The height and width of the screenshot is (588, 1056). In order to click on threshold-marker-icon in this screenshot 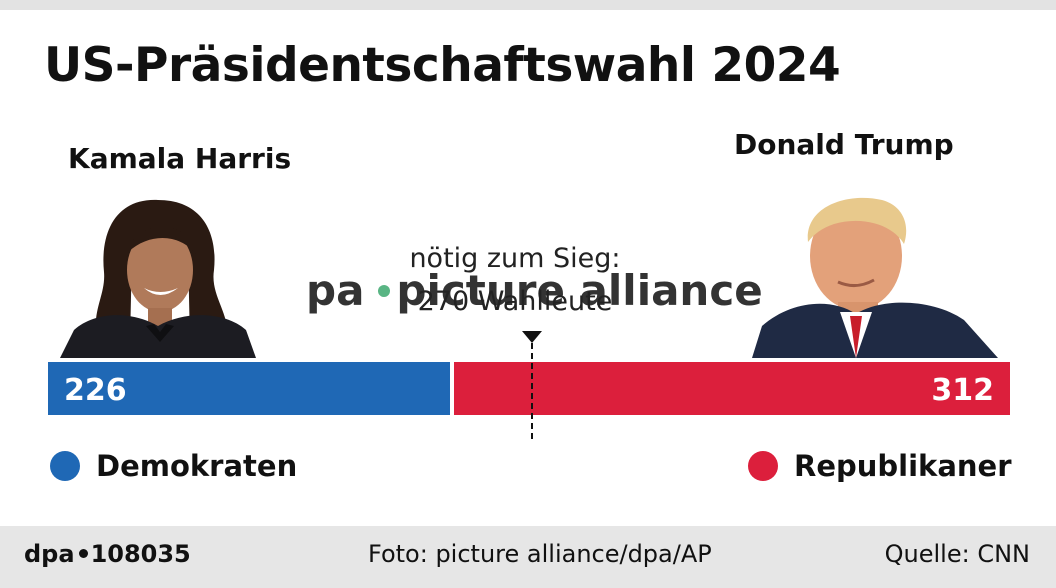, I will do `click(532, 337)`.